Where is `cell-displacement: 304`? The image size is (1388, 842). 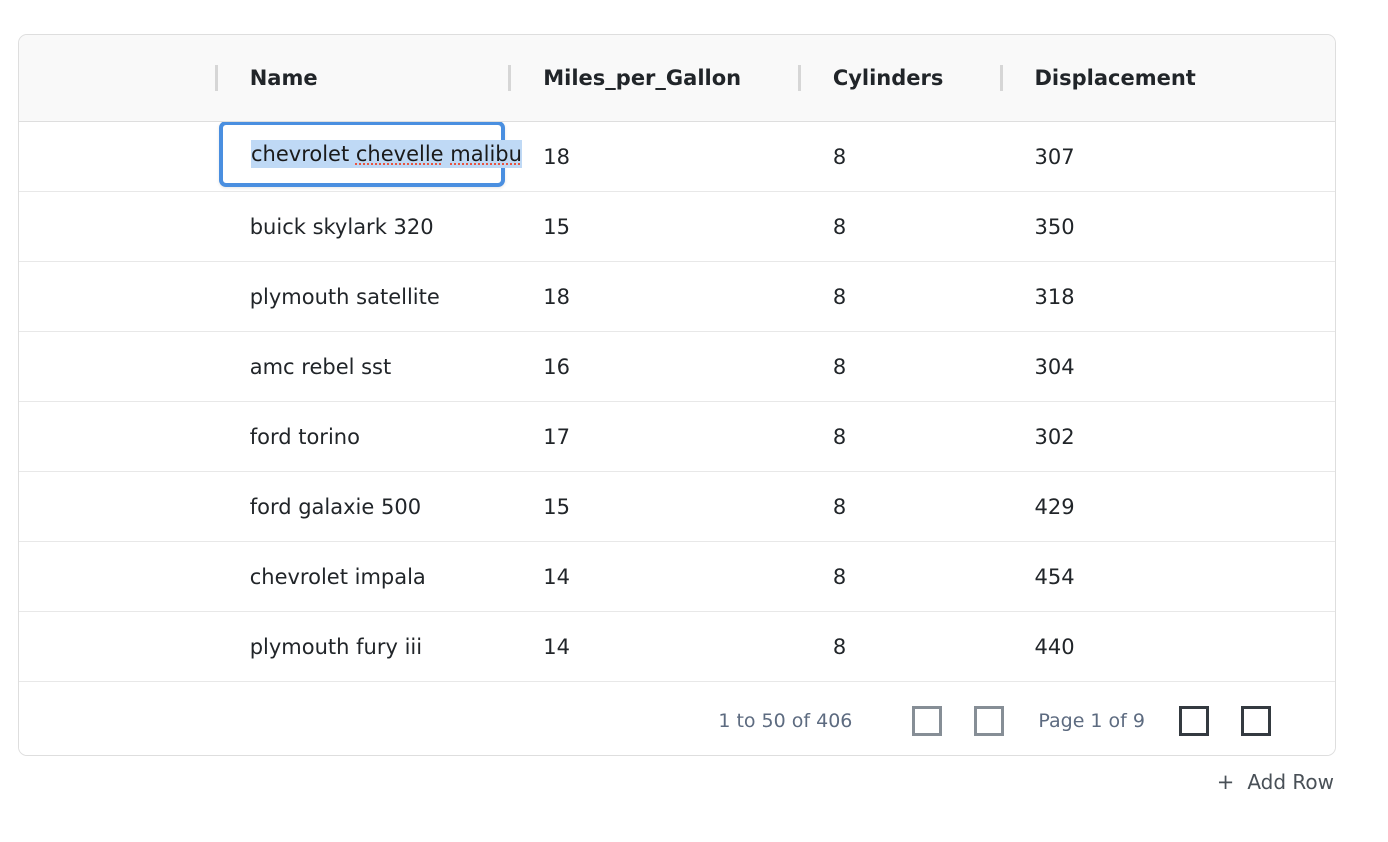 cell-displacement: 304 is located at coordinates (1054, 366).